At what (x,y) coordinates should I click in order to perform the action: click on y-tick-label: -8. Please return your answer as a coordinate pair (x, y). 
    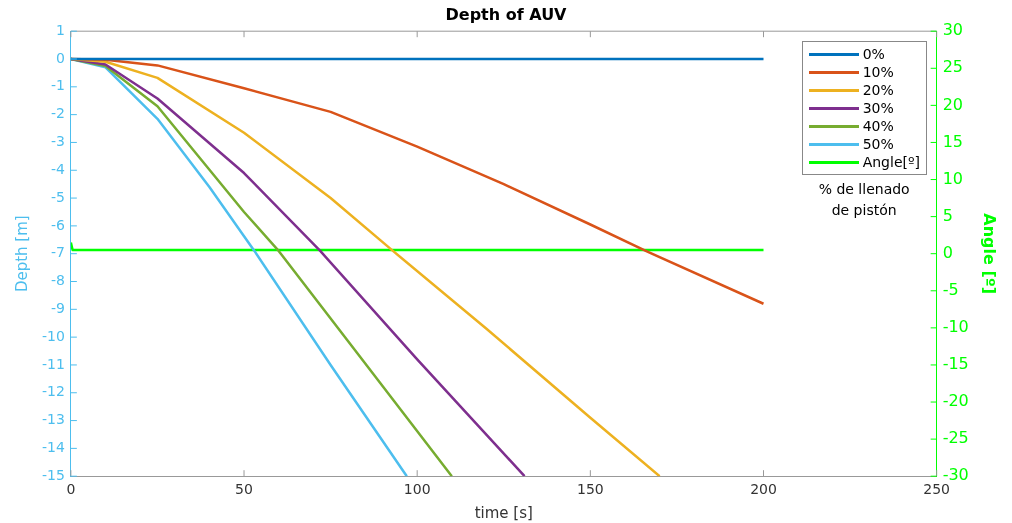
    Looking at the image, I should click on (57, 280).